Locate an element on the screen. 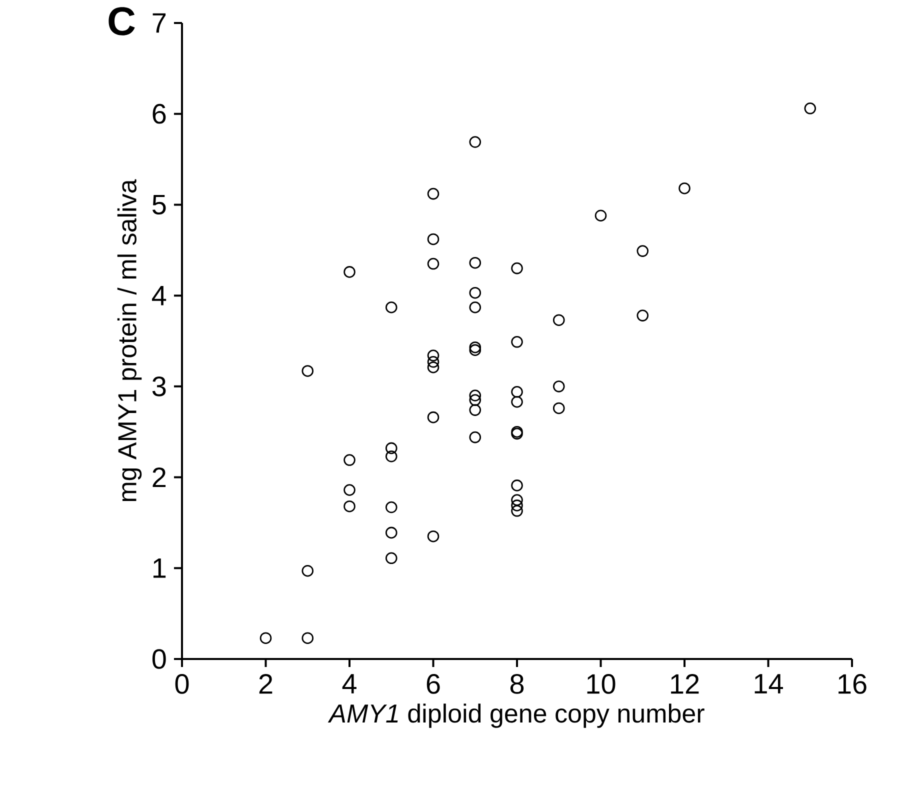  x-tick-label: 8 is located at coordinates (517, 684).